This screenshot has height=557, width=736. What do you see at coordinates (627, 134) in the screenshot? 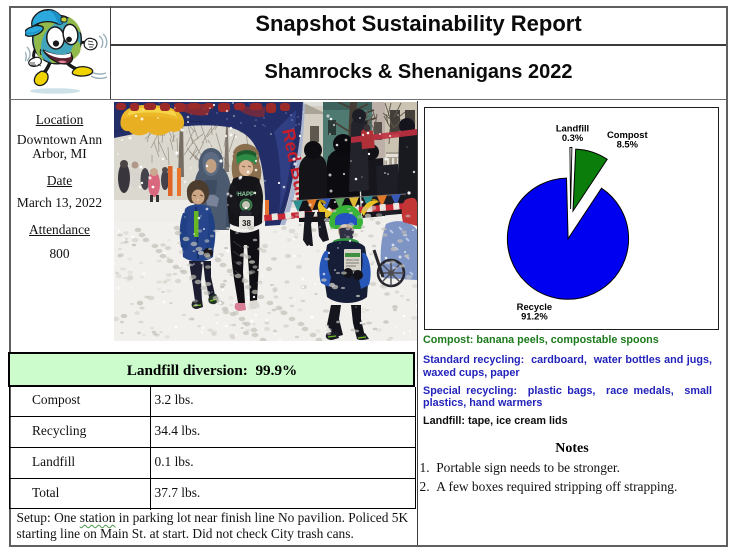
I see `svg-text: Compost` at bounding box center [627, 134].